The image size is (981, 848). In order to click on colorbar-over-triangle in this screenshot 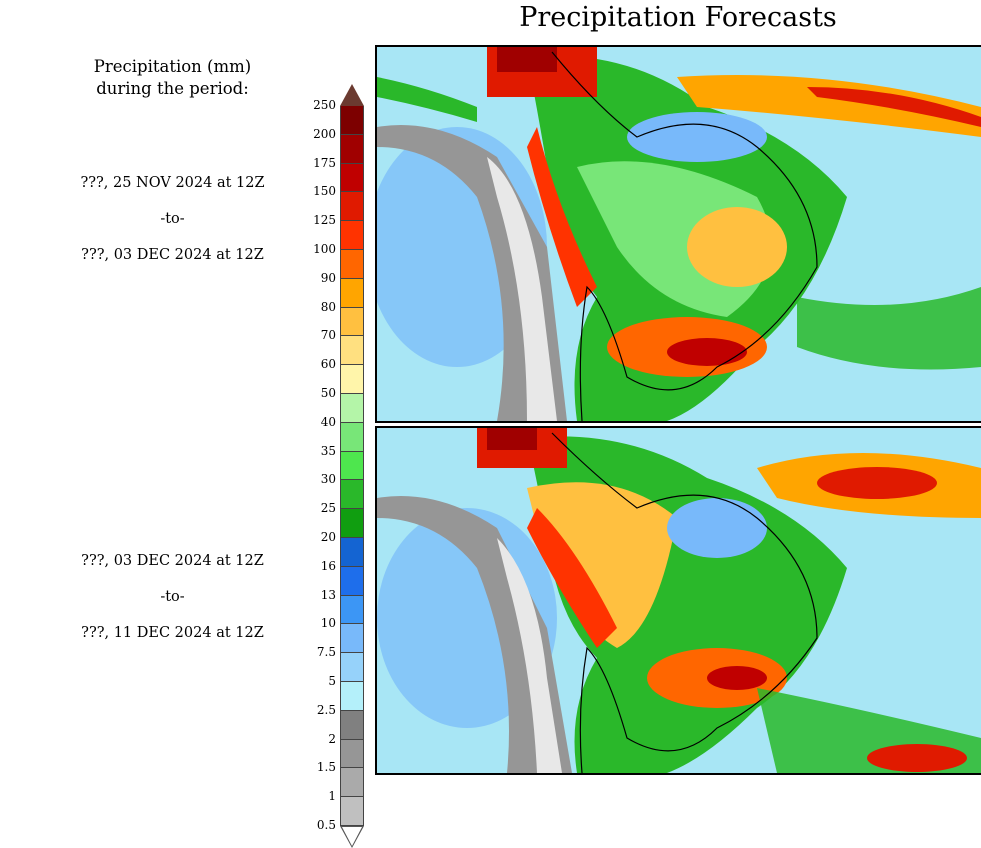, I will do `click(352, 95)`.